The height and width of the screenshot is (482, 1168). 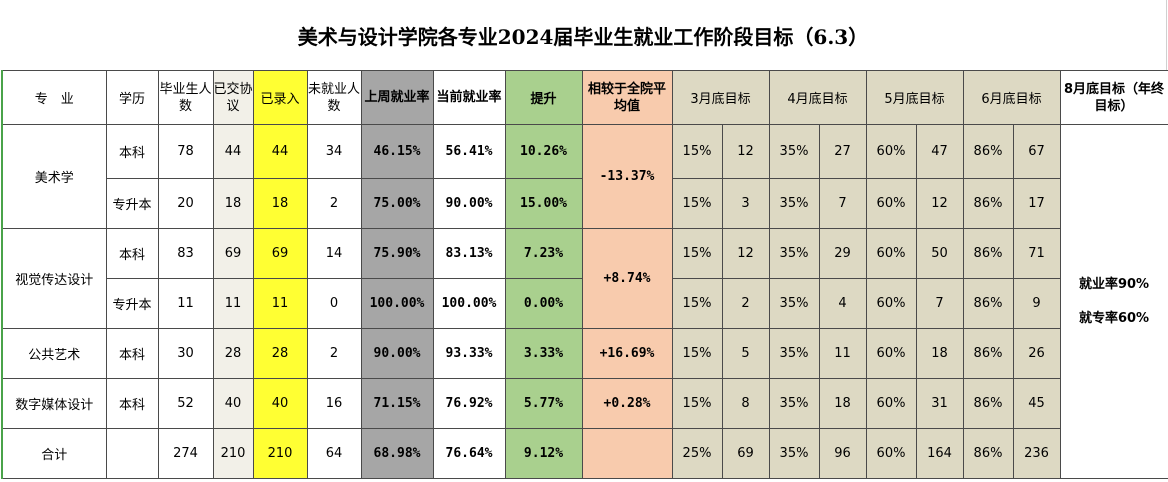 What do you see at coordinates (280, 97) in the screenshot?
I see `header-recorded: 已录入` at bounding box center [280, 97].